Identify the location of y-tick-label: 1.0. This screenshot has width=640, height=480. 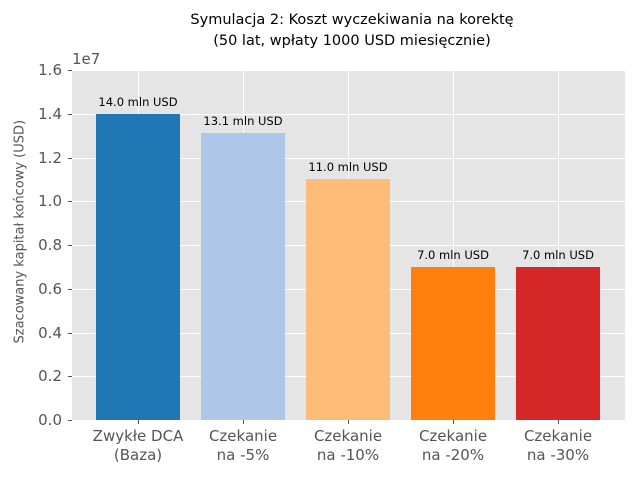
(50, 201).